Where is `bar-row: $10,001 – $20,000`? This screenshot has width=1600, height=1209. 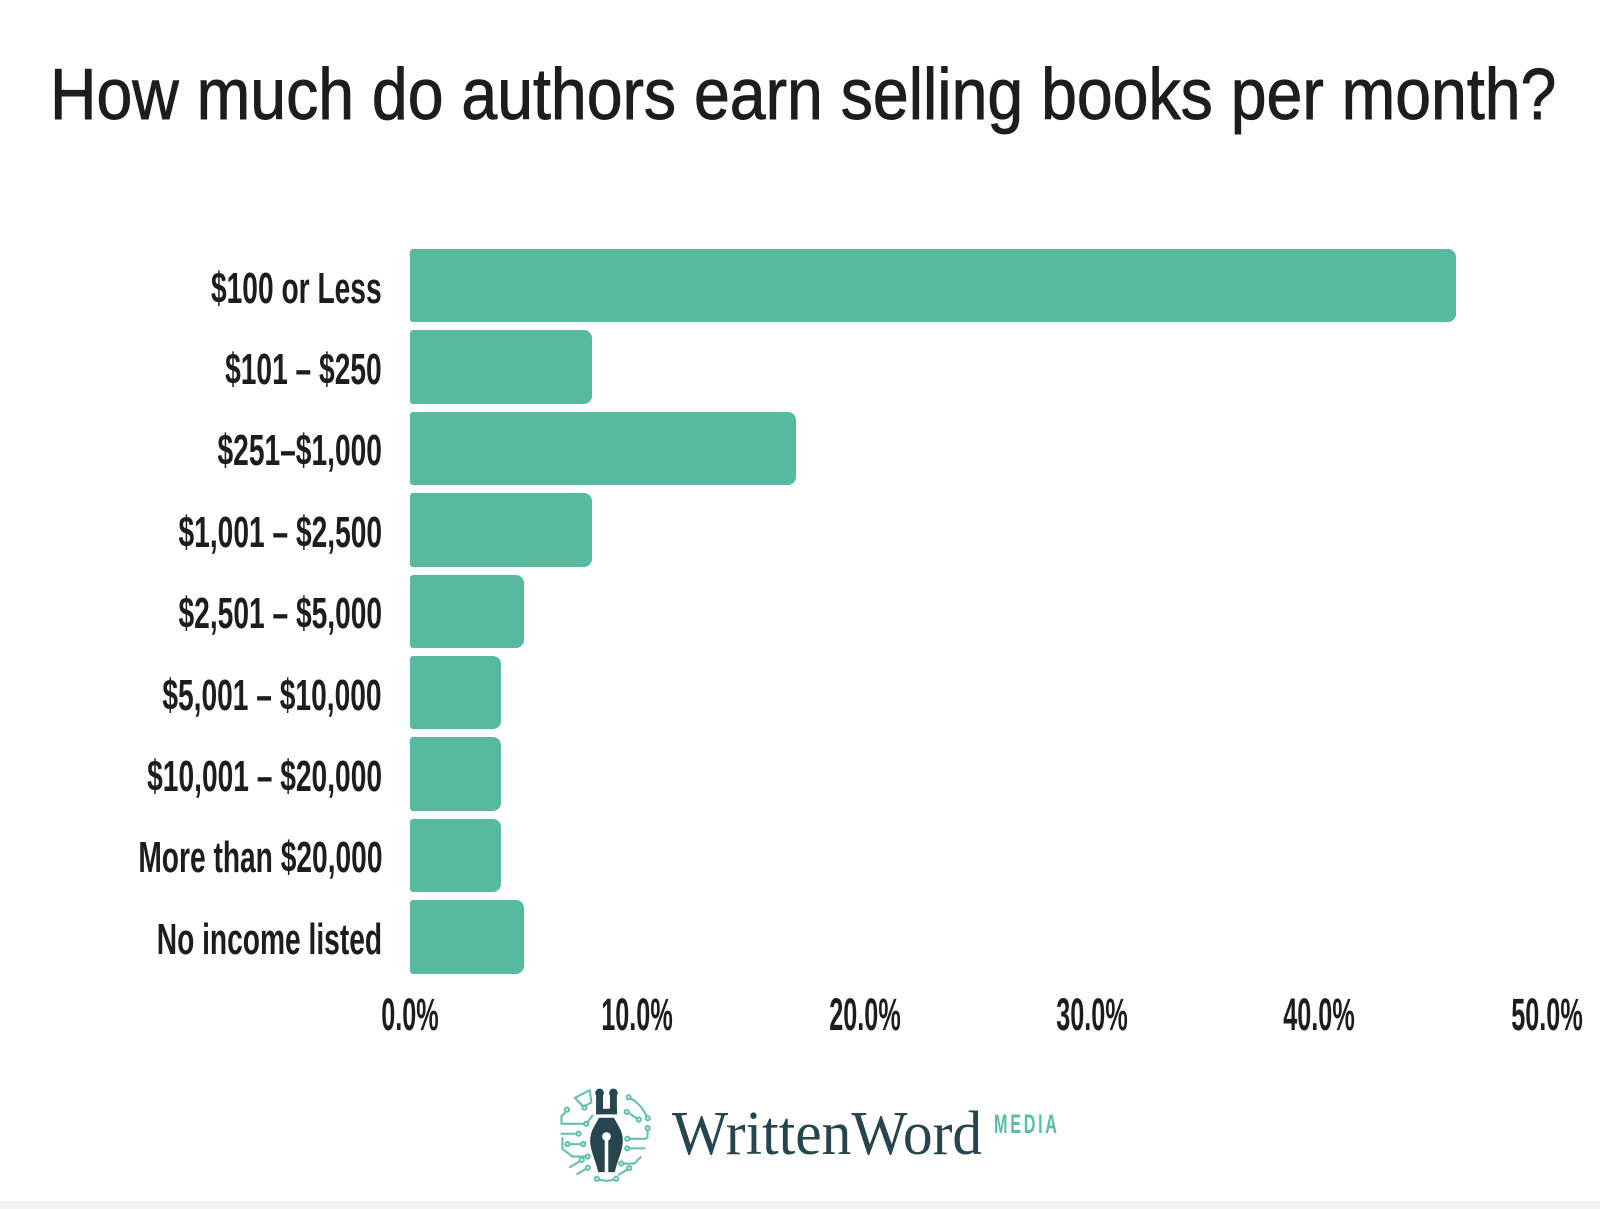 bar-row: $10,001 – $20,000 is located at coordinates (800, 774).